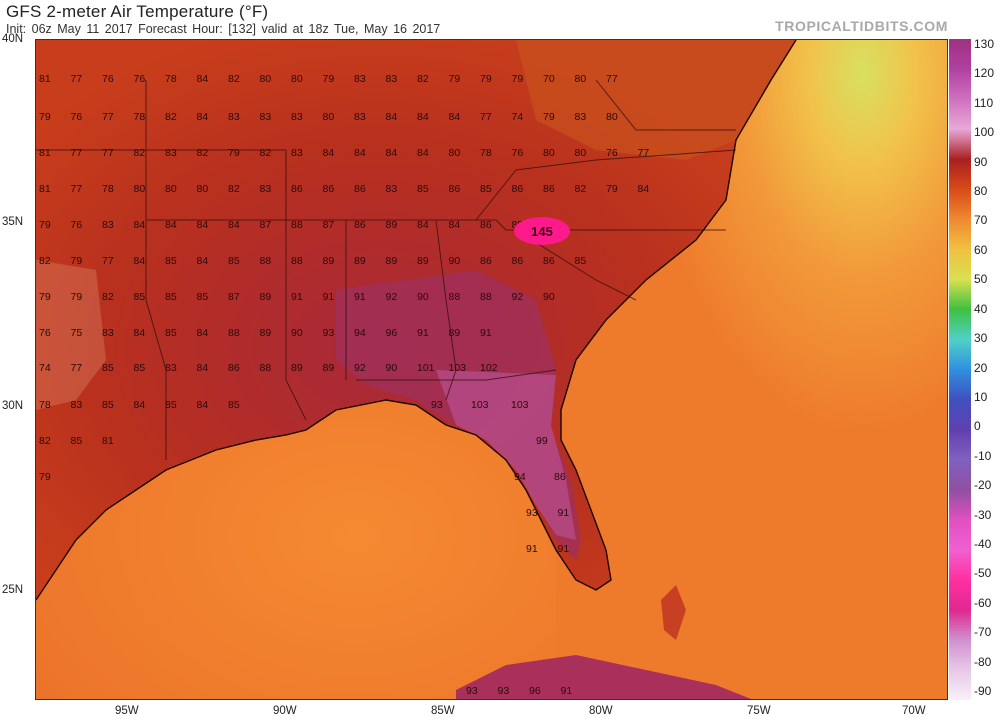  I want to click on temperature-value: 101, so click(426, 368).